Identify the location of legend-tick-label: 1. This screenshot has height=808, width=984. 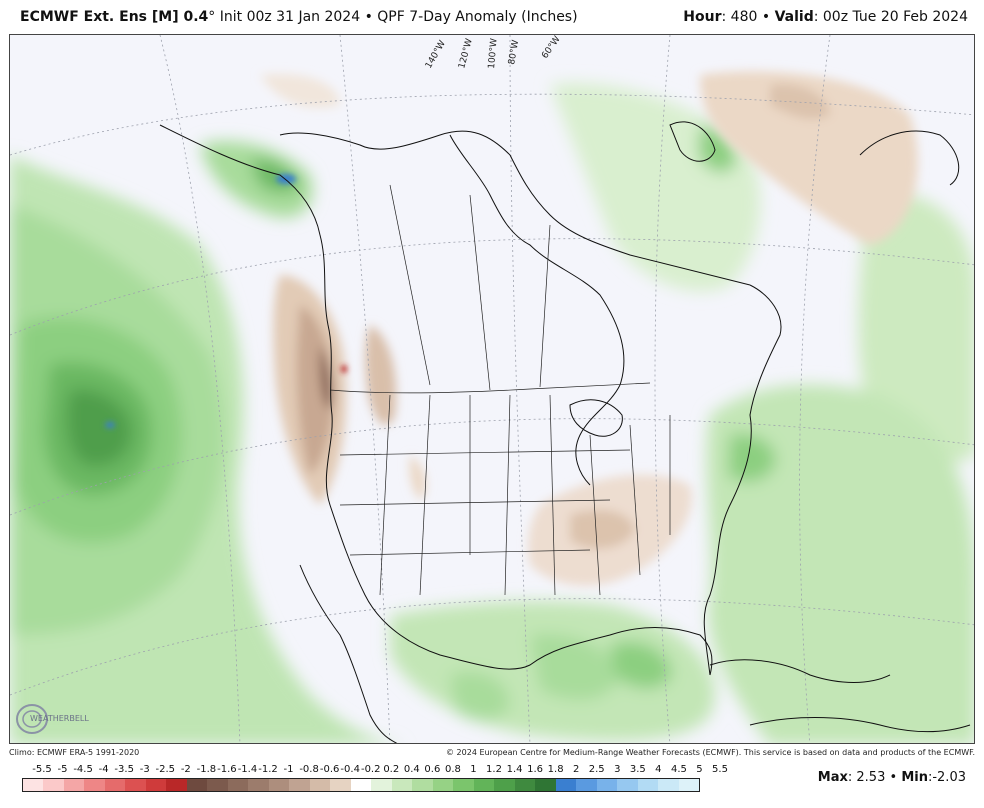
(473, 769).